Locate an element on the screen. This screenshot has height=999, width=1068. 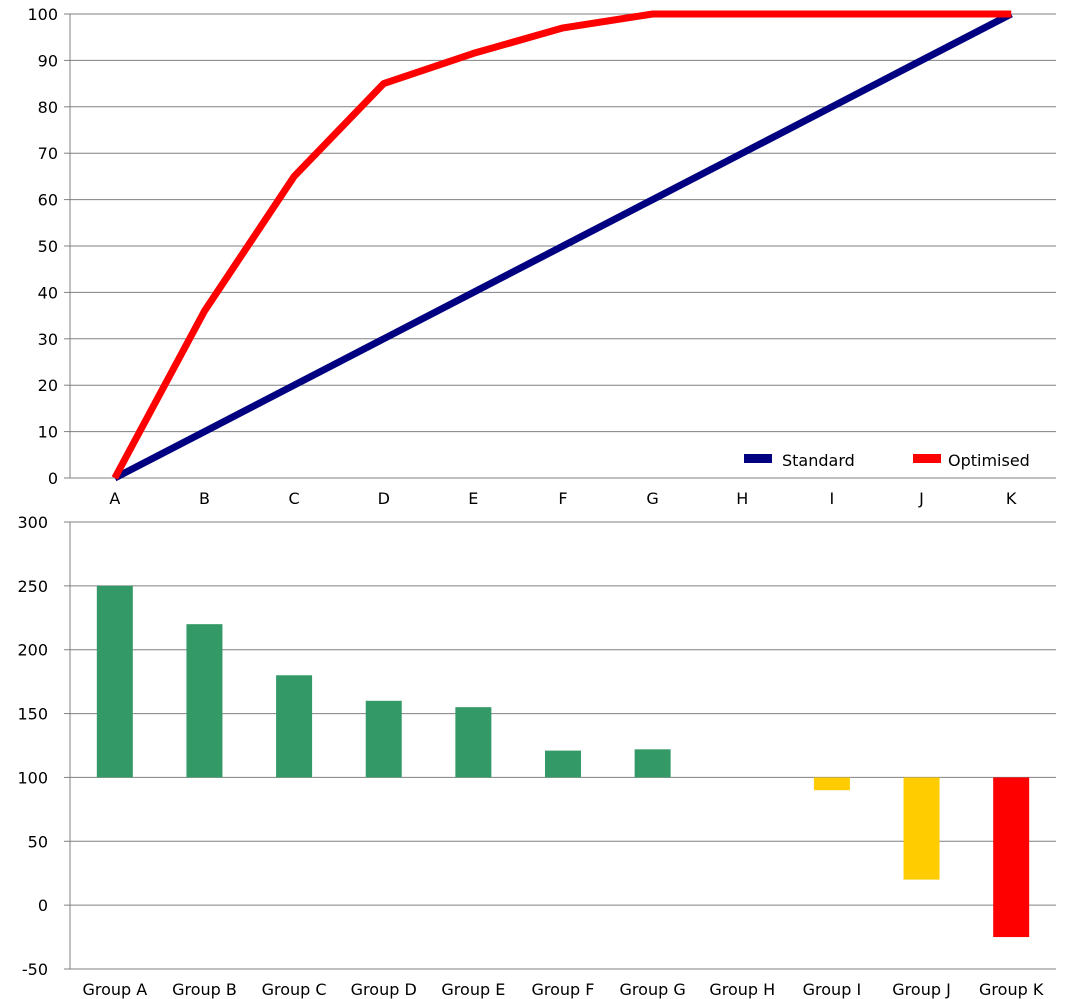
bar-chart-y-tick-label: 150 is located at coordinates (32, 714).